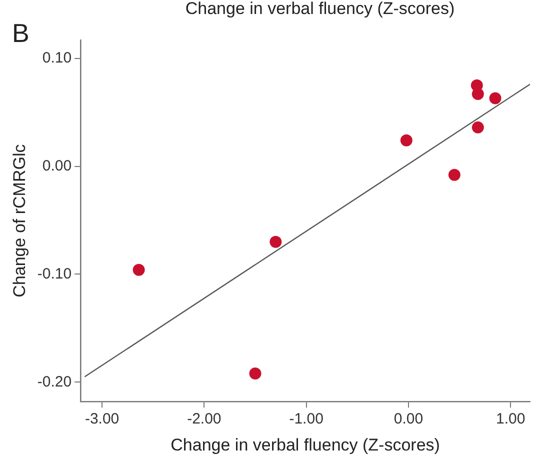  Describe the element at coordinates (305, 444) in the screenshot. I see `x-axis-title: Change in verbal fluency (Z-scores)` at that location.